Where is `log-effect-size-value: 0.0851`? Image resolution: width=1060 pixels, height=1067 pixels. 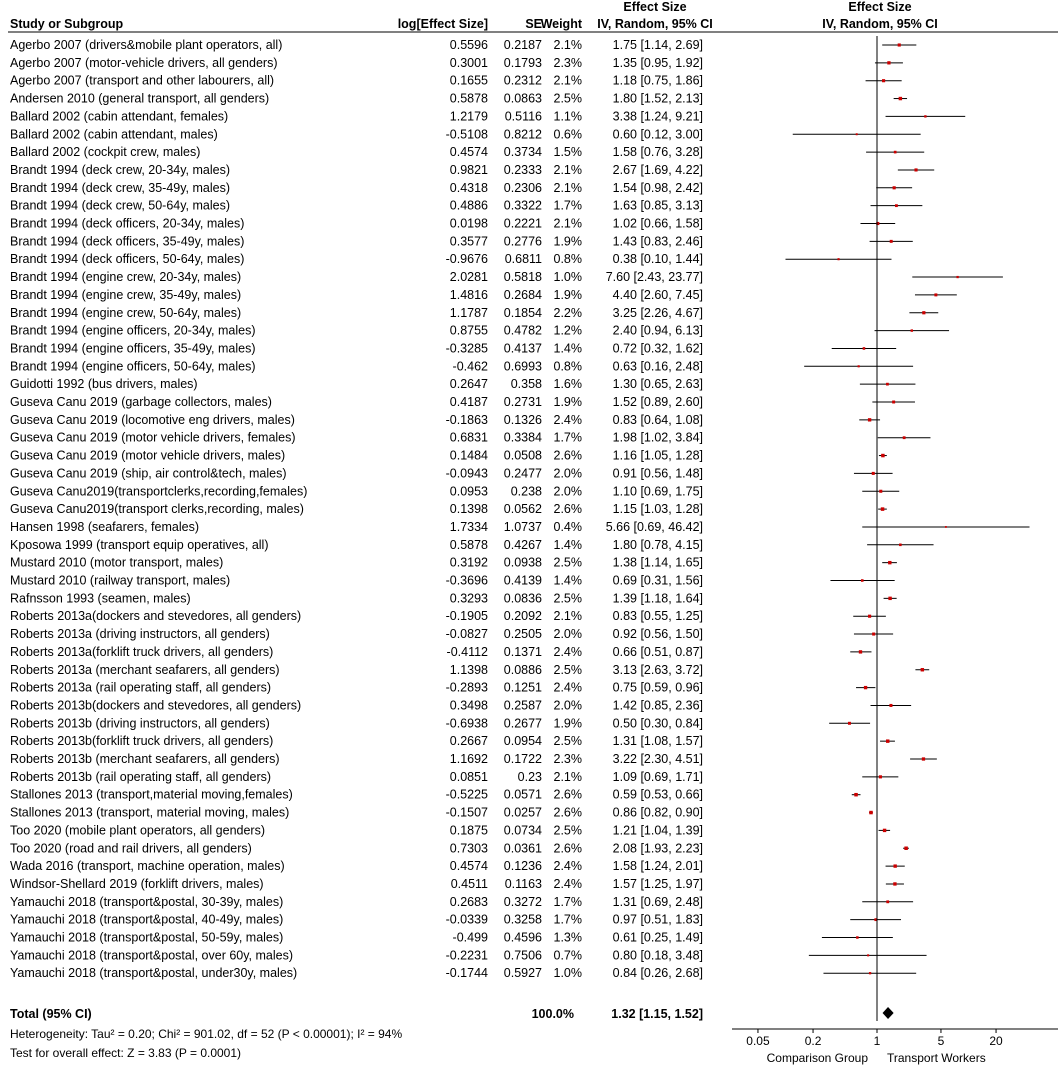
log-effect-size-value: 0.0851 is located at coordinates (469, 777).